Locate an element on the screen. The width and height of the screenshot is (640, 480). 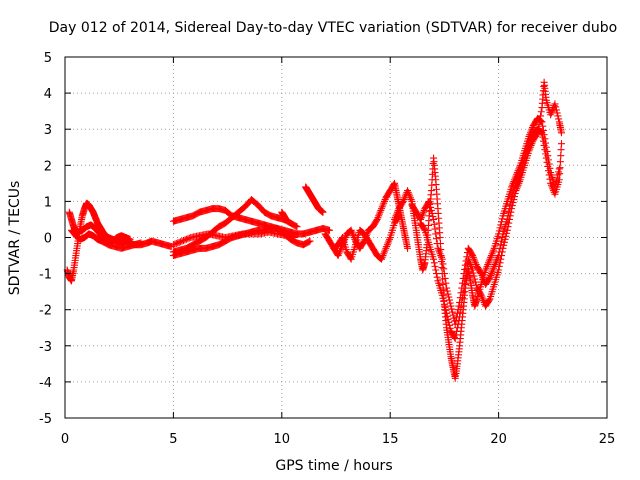
x-tick-label: 20 is located at coordinates (498, 439).